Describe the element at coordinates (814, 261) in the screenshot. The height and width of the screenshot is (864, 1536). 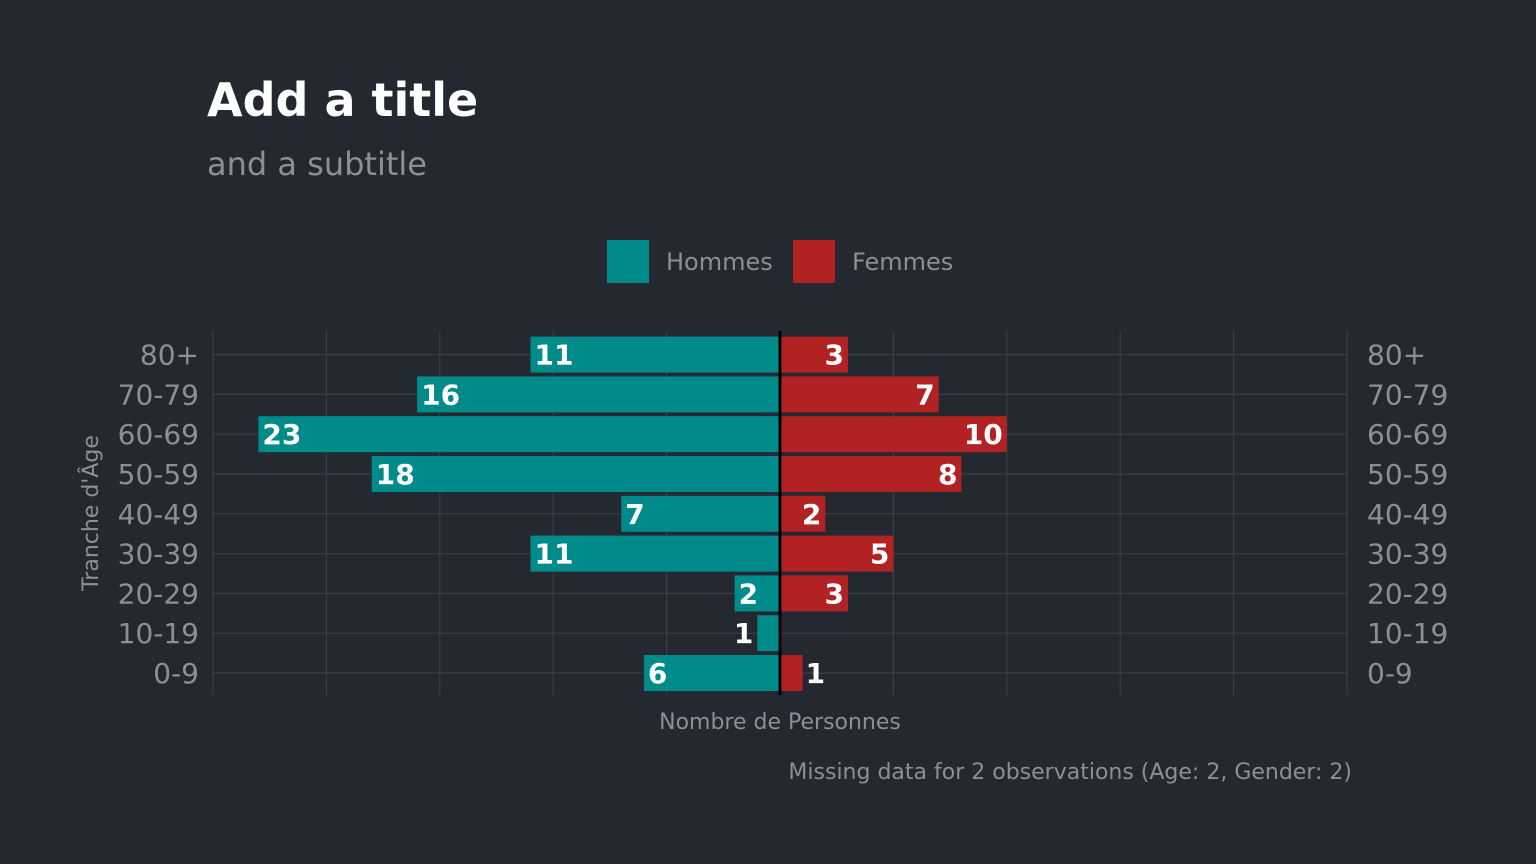
I see `legend-swatch-femmes` at that location.